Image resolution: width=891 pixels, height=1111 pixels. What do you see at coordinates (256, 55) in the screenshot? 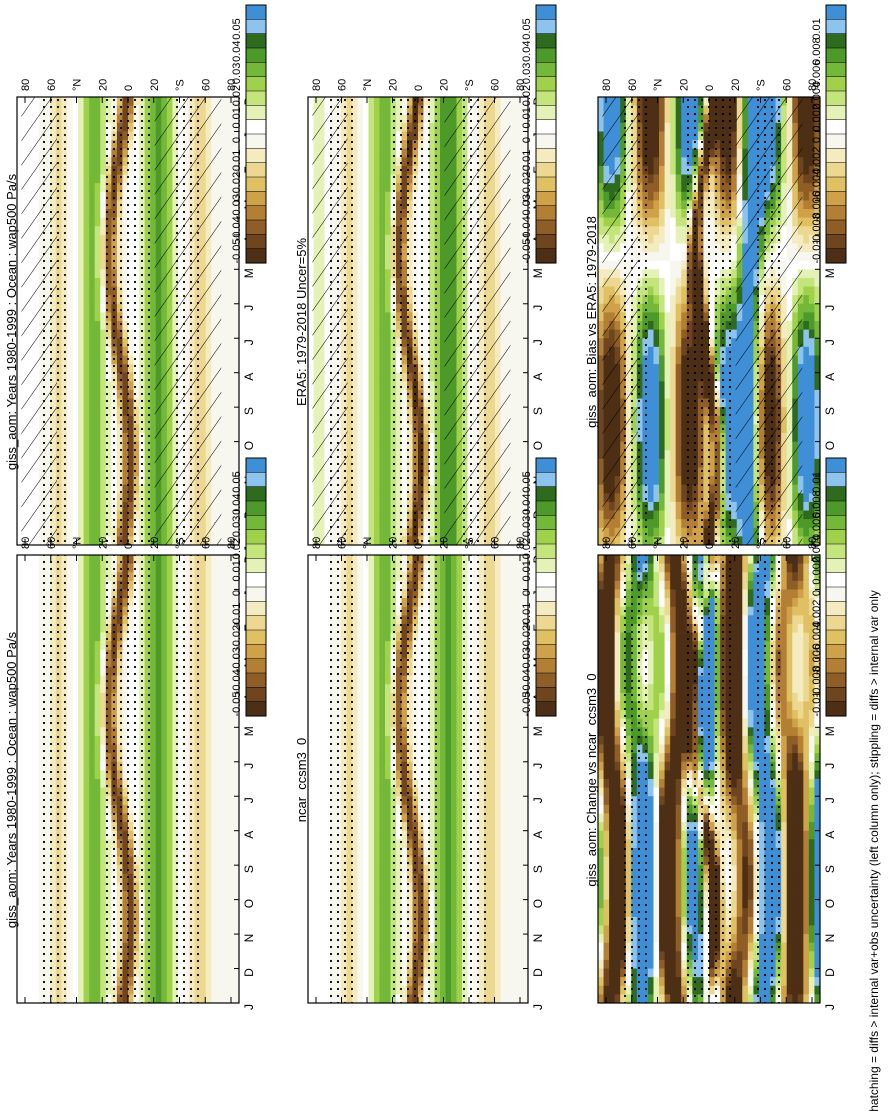
I see `colorbar-swatch` at bounding box center [256, 55].